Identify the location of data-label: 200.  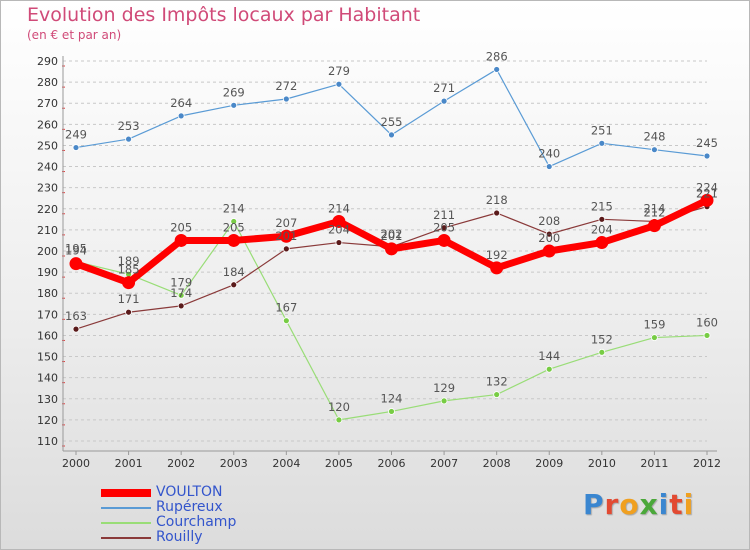
(549, 238).